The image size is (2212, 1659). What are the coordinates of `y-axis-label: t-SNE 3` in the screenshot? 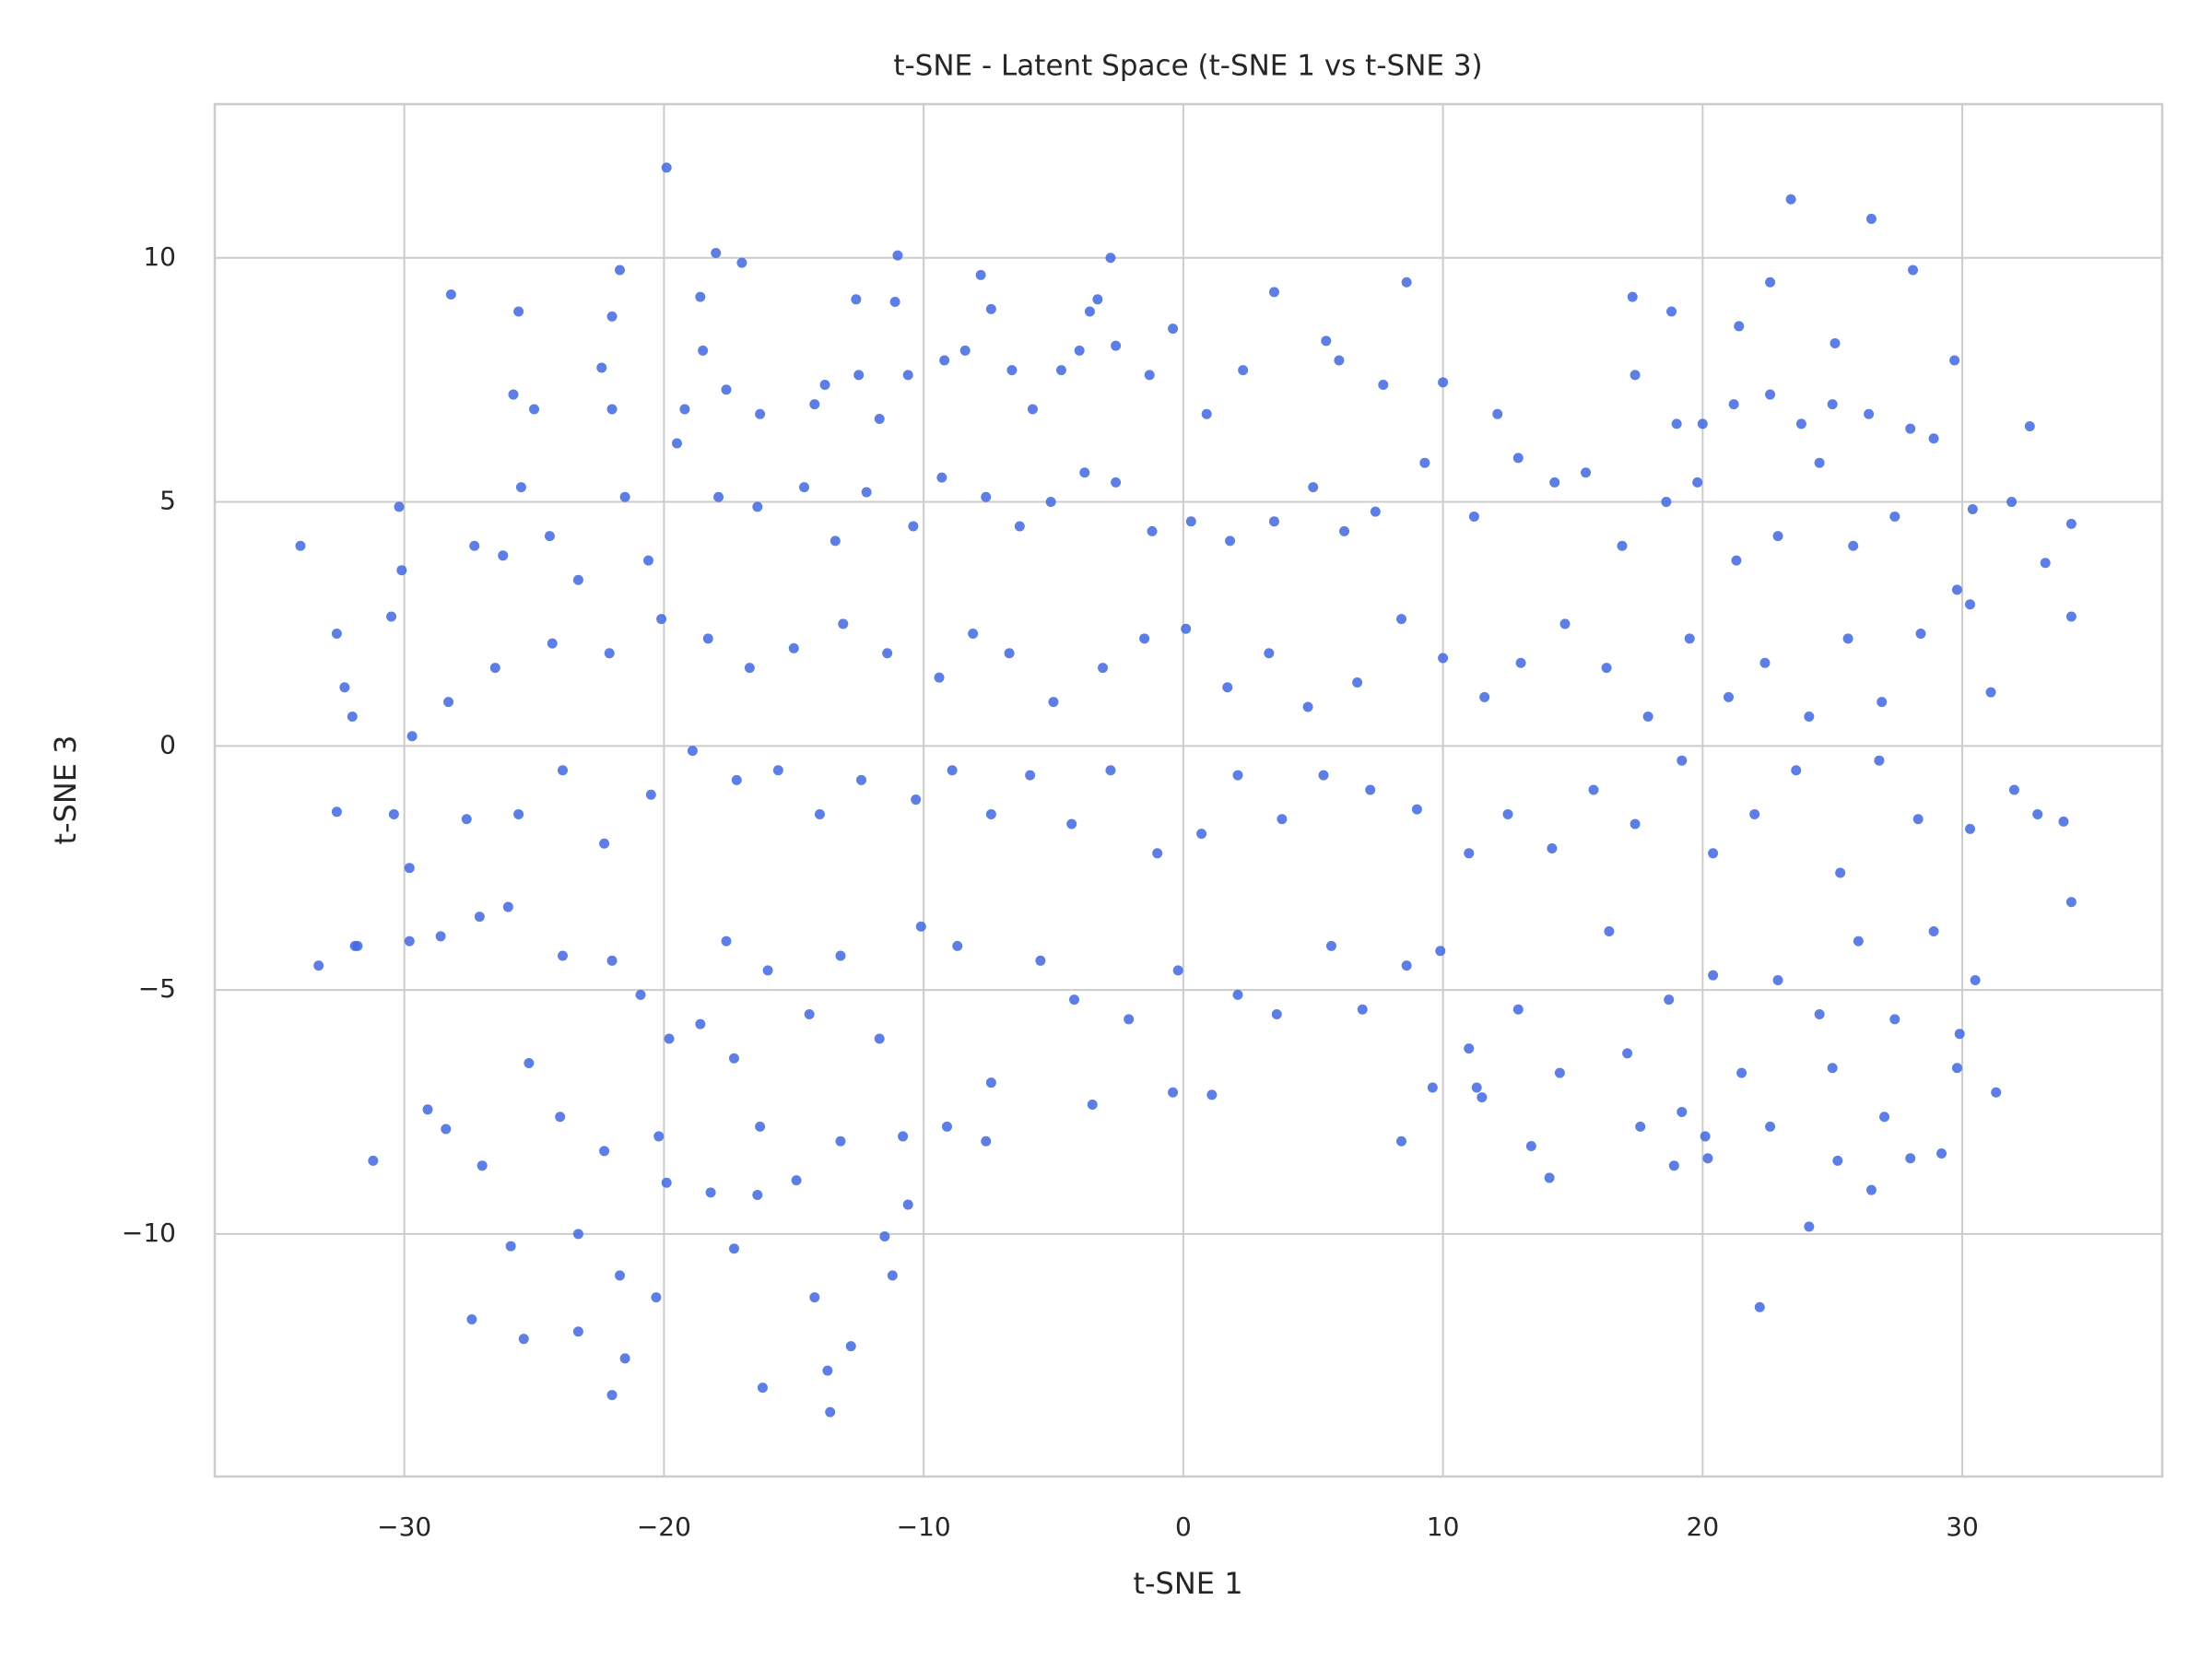 It's located at (65, 789).